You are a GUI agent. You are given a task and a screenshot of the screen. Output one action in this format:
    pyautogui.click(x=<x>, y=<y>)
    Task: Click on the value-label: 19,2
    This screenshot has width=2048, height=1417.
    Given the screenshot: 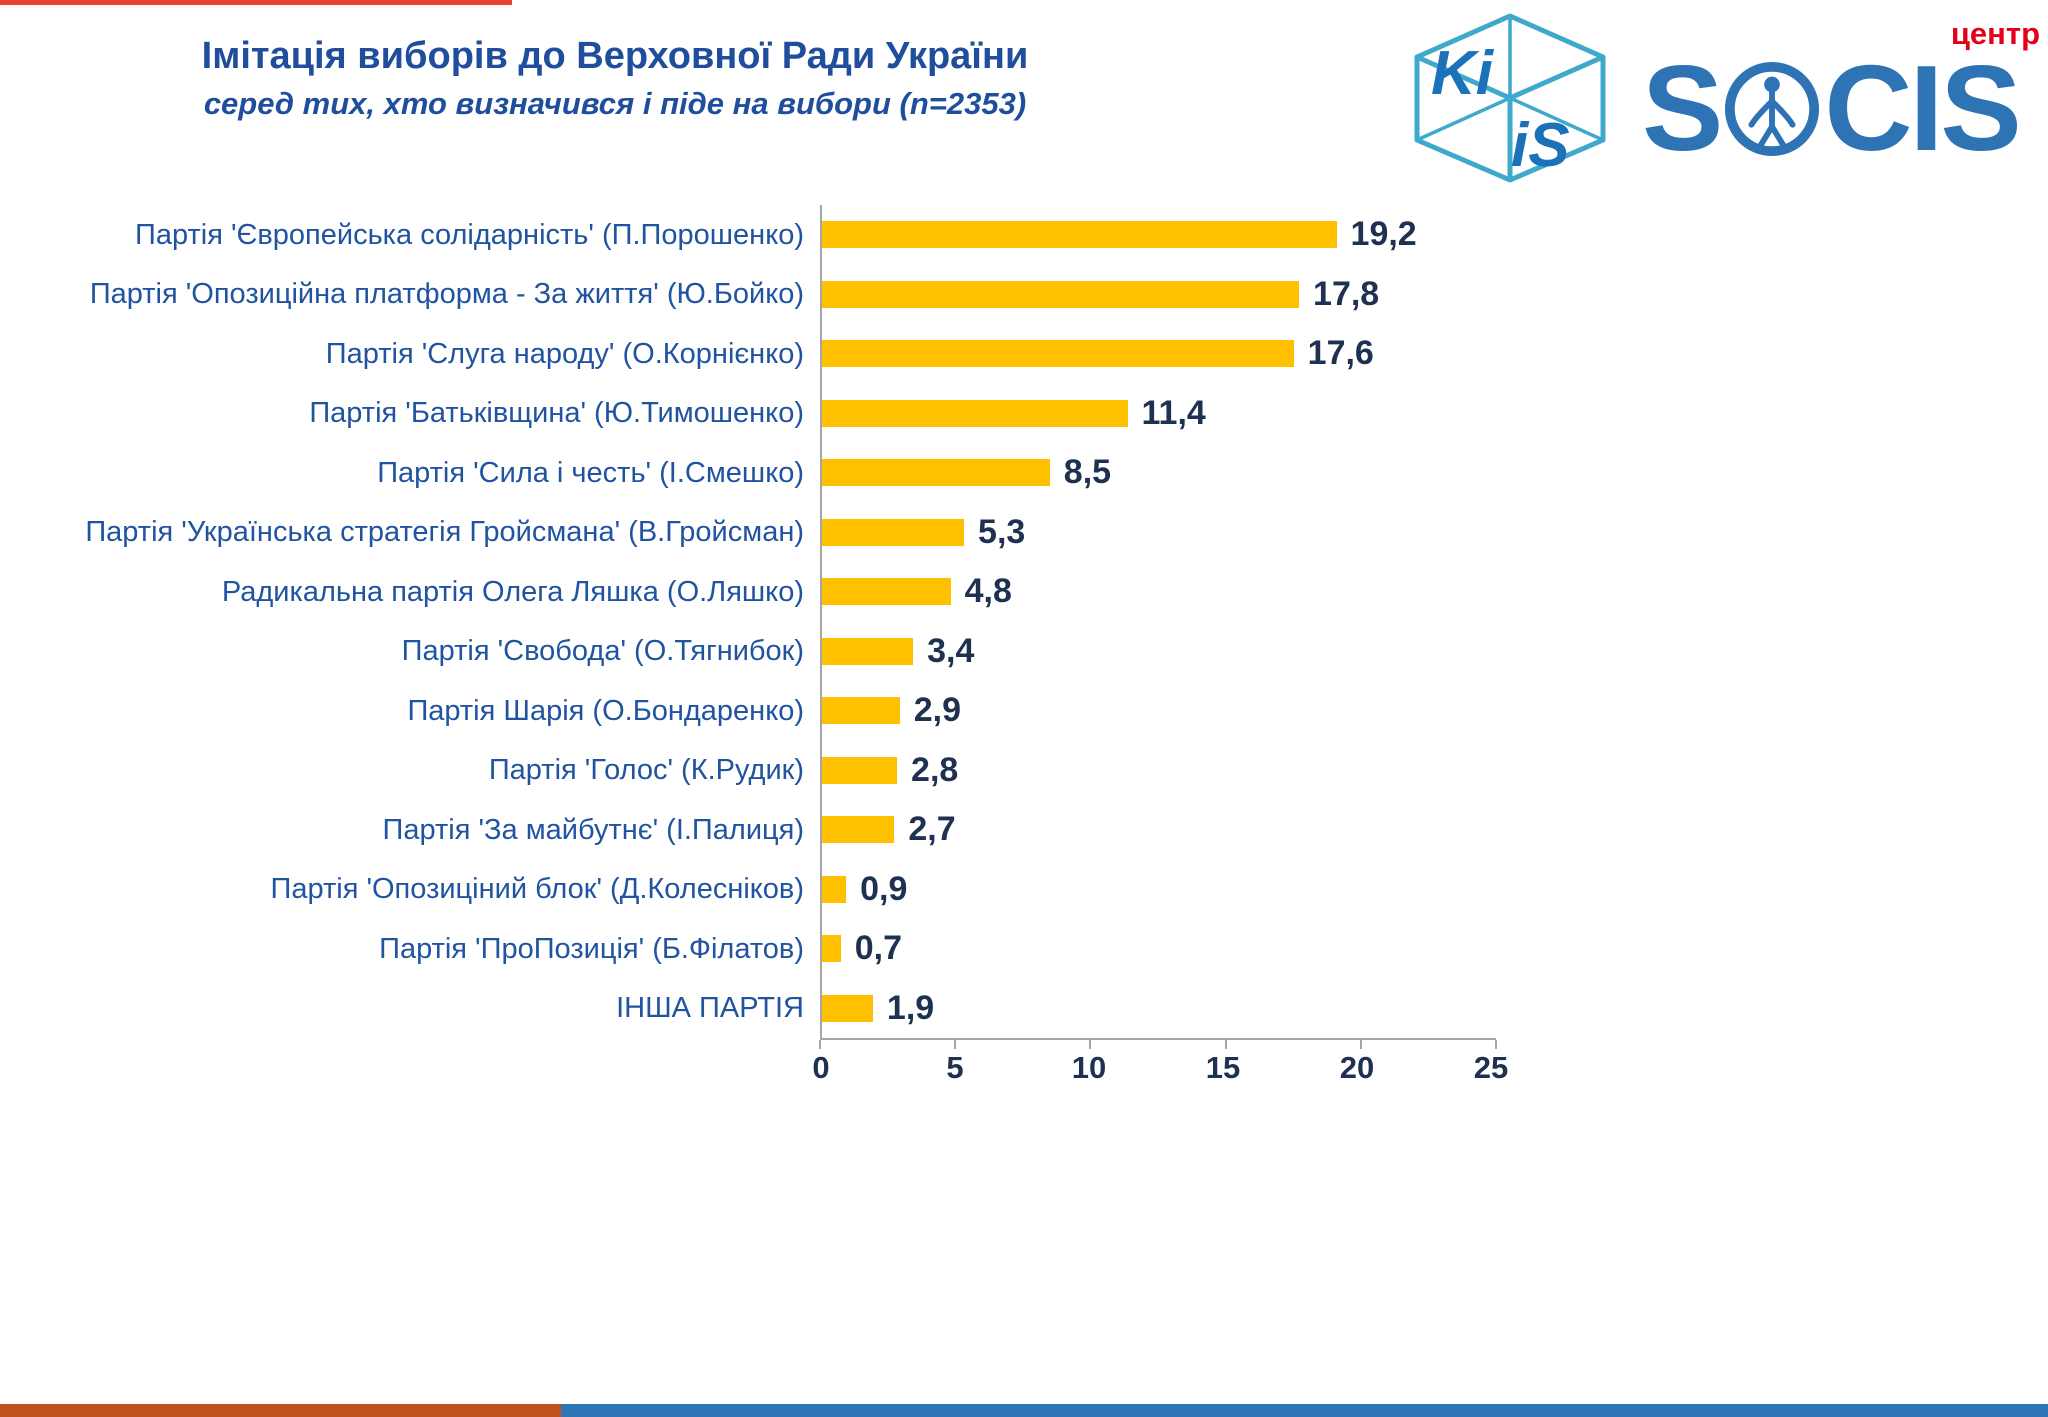 What is the action you would take?
    pyautogui.click(x=1383, y=234)
    